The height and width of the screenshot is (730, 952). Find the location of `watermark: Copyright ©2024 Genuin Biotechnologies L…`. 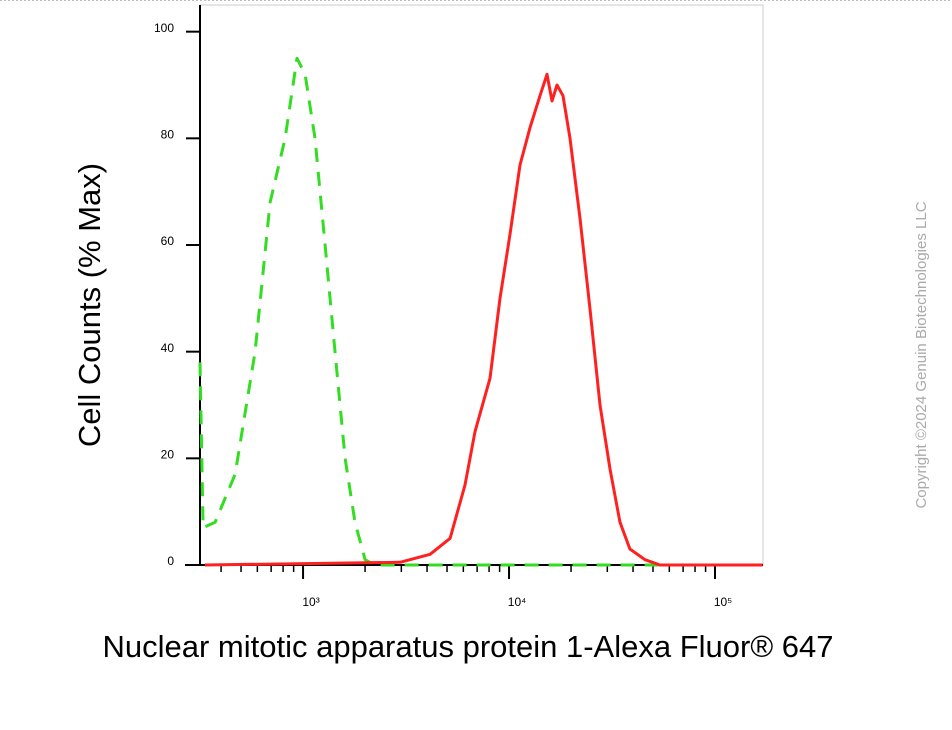

watermark: Copyright ©2024 Genuin Biotechnologies L… is located at coordinates (921, 354).